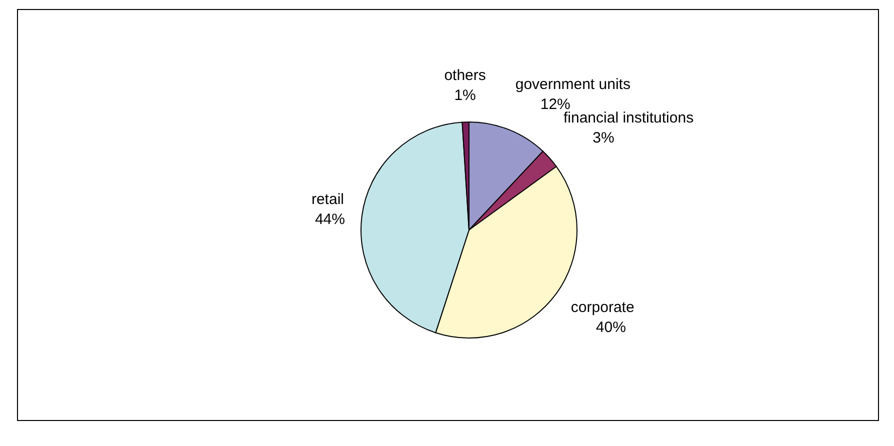 The image size is (894, 446). I want to click on slice-label: others, so click(465, 75).